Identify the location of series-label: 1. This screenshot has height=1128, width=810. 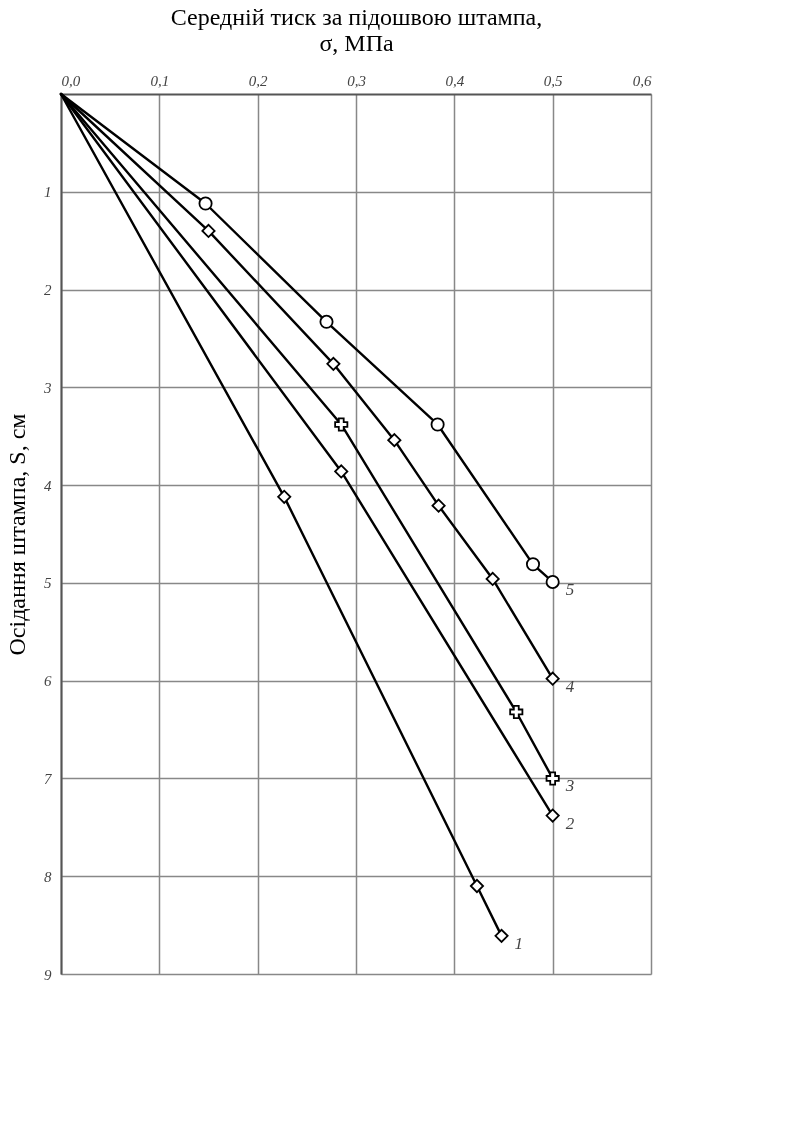
(519, 943).